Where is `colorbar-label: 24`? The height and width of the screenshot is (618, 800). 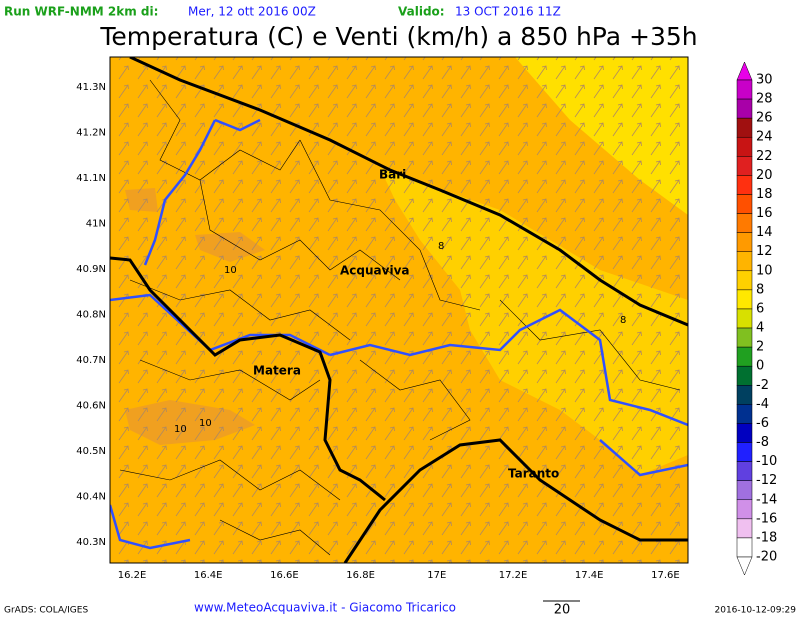
colorbar-label: 24 is located at coordinates (764, 137).